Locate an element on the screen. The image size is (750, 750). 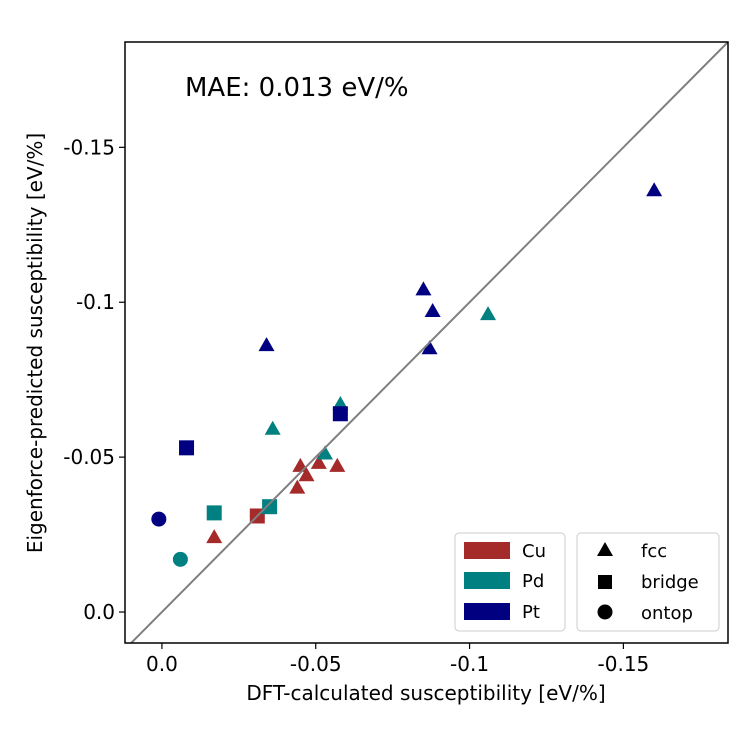
y-tick-label: 0.0 is located at coordinates (99, 612).